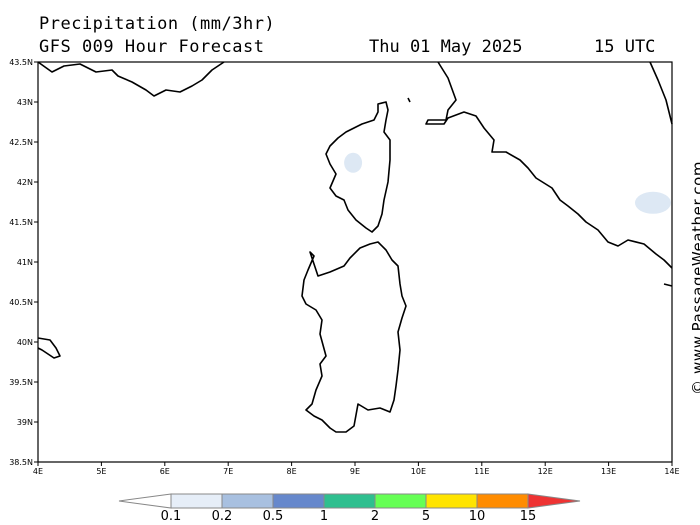 The height and width of the screenshot is (525, 700). I want to click on lat-tick-label: 41.5N, so click(21, 222).